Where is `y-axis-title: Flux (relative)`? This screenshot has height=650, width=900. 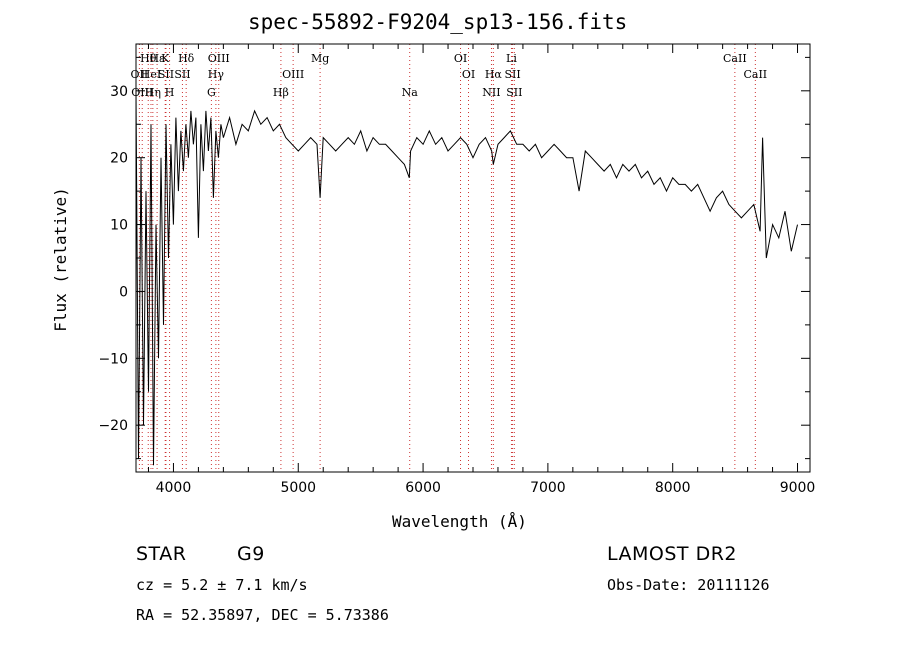 y-axis-title: Flux (relative) is located at coordinates (60, 259).